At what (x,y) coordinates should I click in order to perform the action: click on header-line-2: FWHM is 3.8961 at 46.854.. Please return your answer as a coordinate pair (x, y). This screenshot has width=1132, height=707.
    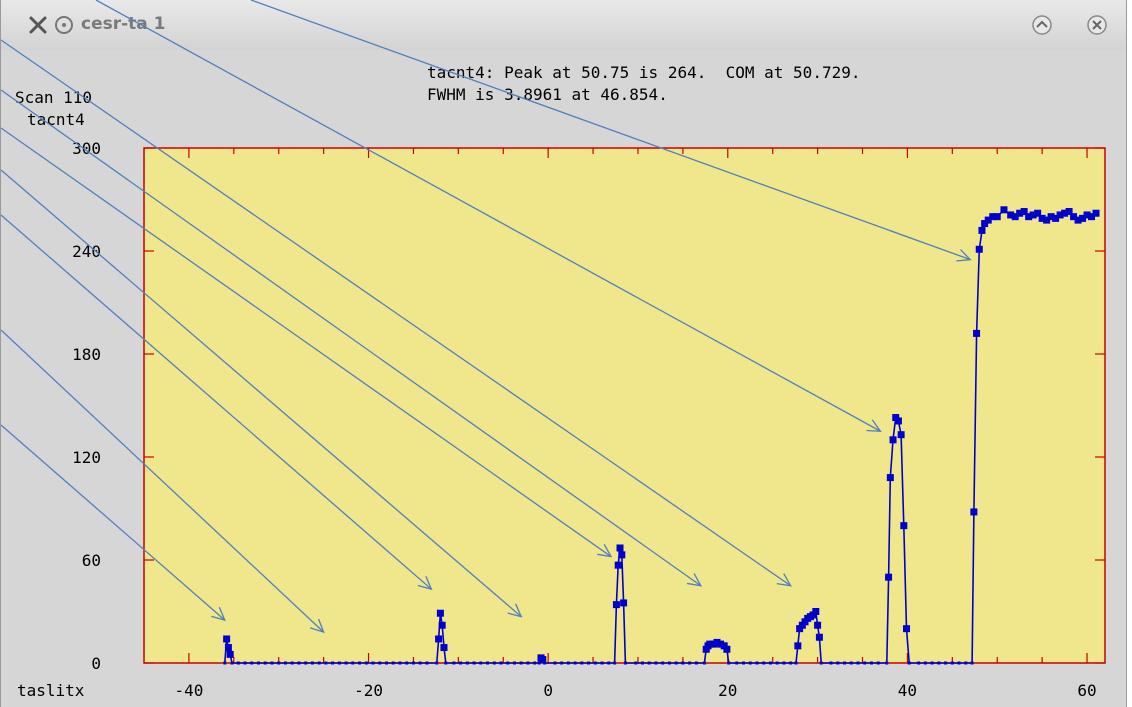
    Looking at the image, I should click on (547, 94).